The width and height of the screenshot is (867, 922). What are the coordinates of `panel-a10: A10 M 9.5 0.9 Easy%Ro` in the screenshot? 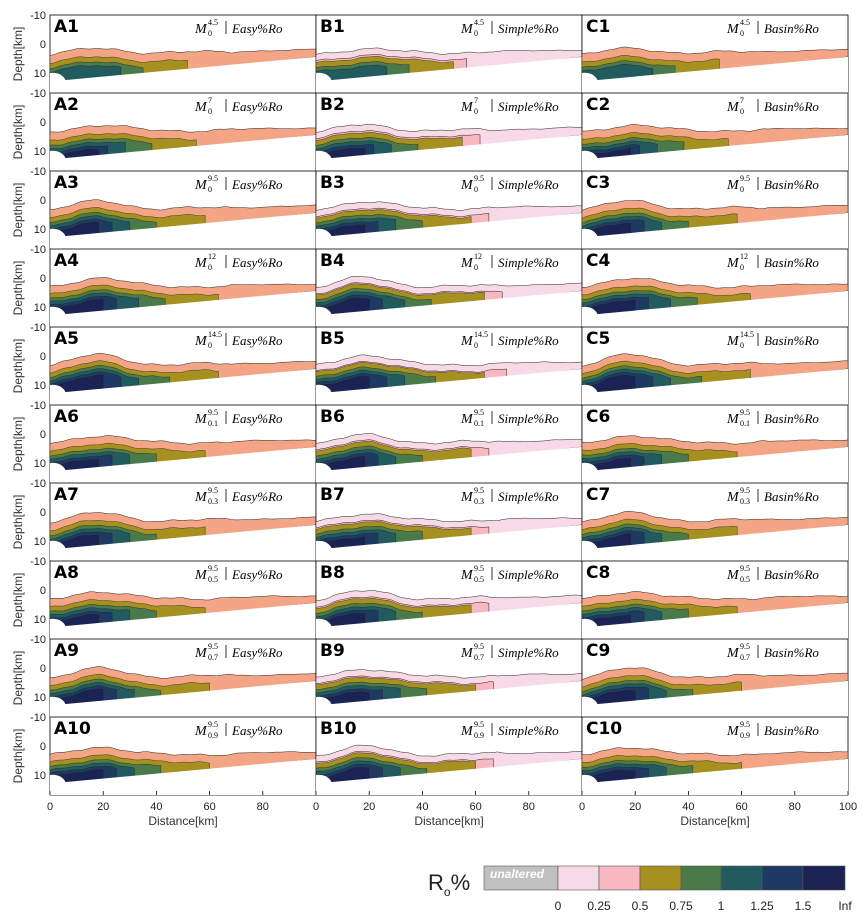 It's located at (183, 756).